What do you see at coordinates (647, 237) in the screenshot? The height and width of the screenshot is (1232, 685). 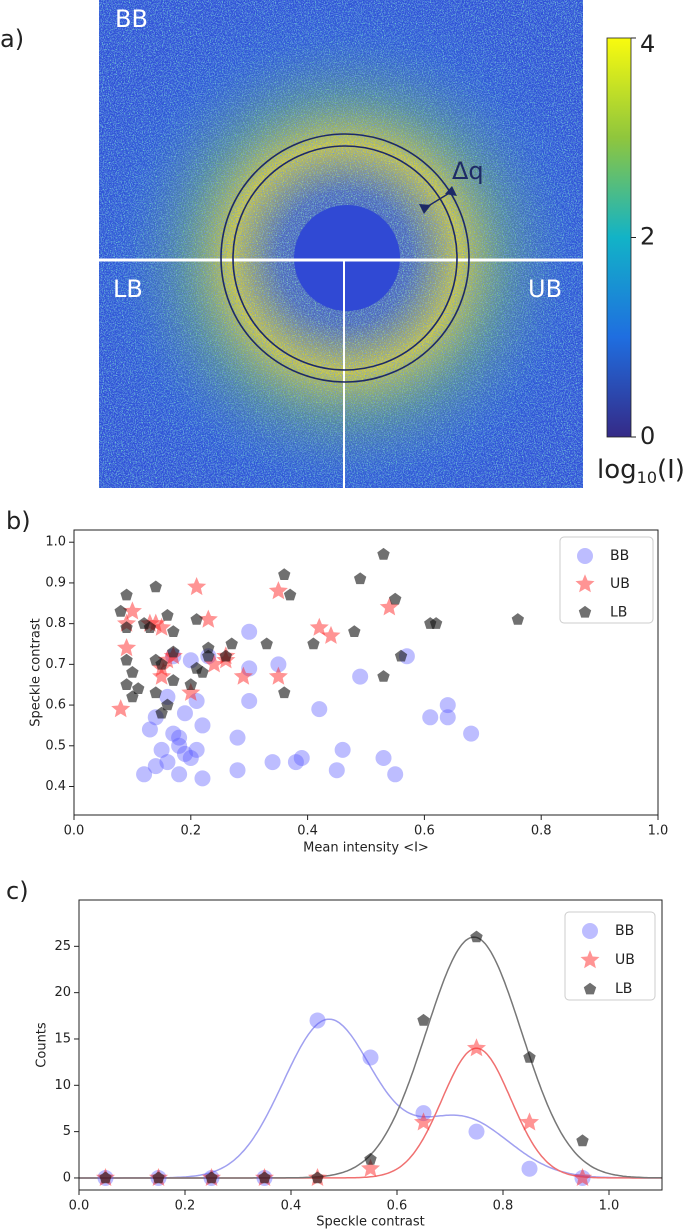 I see `colorbar-tick-label: 2` at bounding box center [647, 237].